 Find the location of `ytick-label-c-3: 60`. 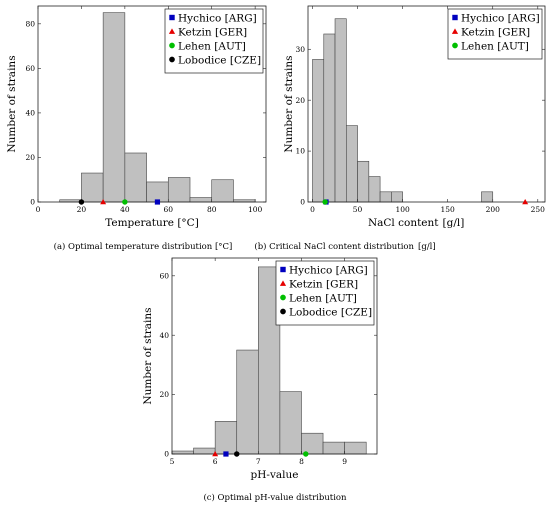

ytick-label-c-3: 60 is located at coordinates (164, 275).